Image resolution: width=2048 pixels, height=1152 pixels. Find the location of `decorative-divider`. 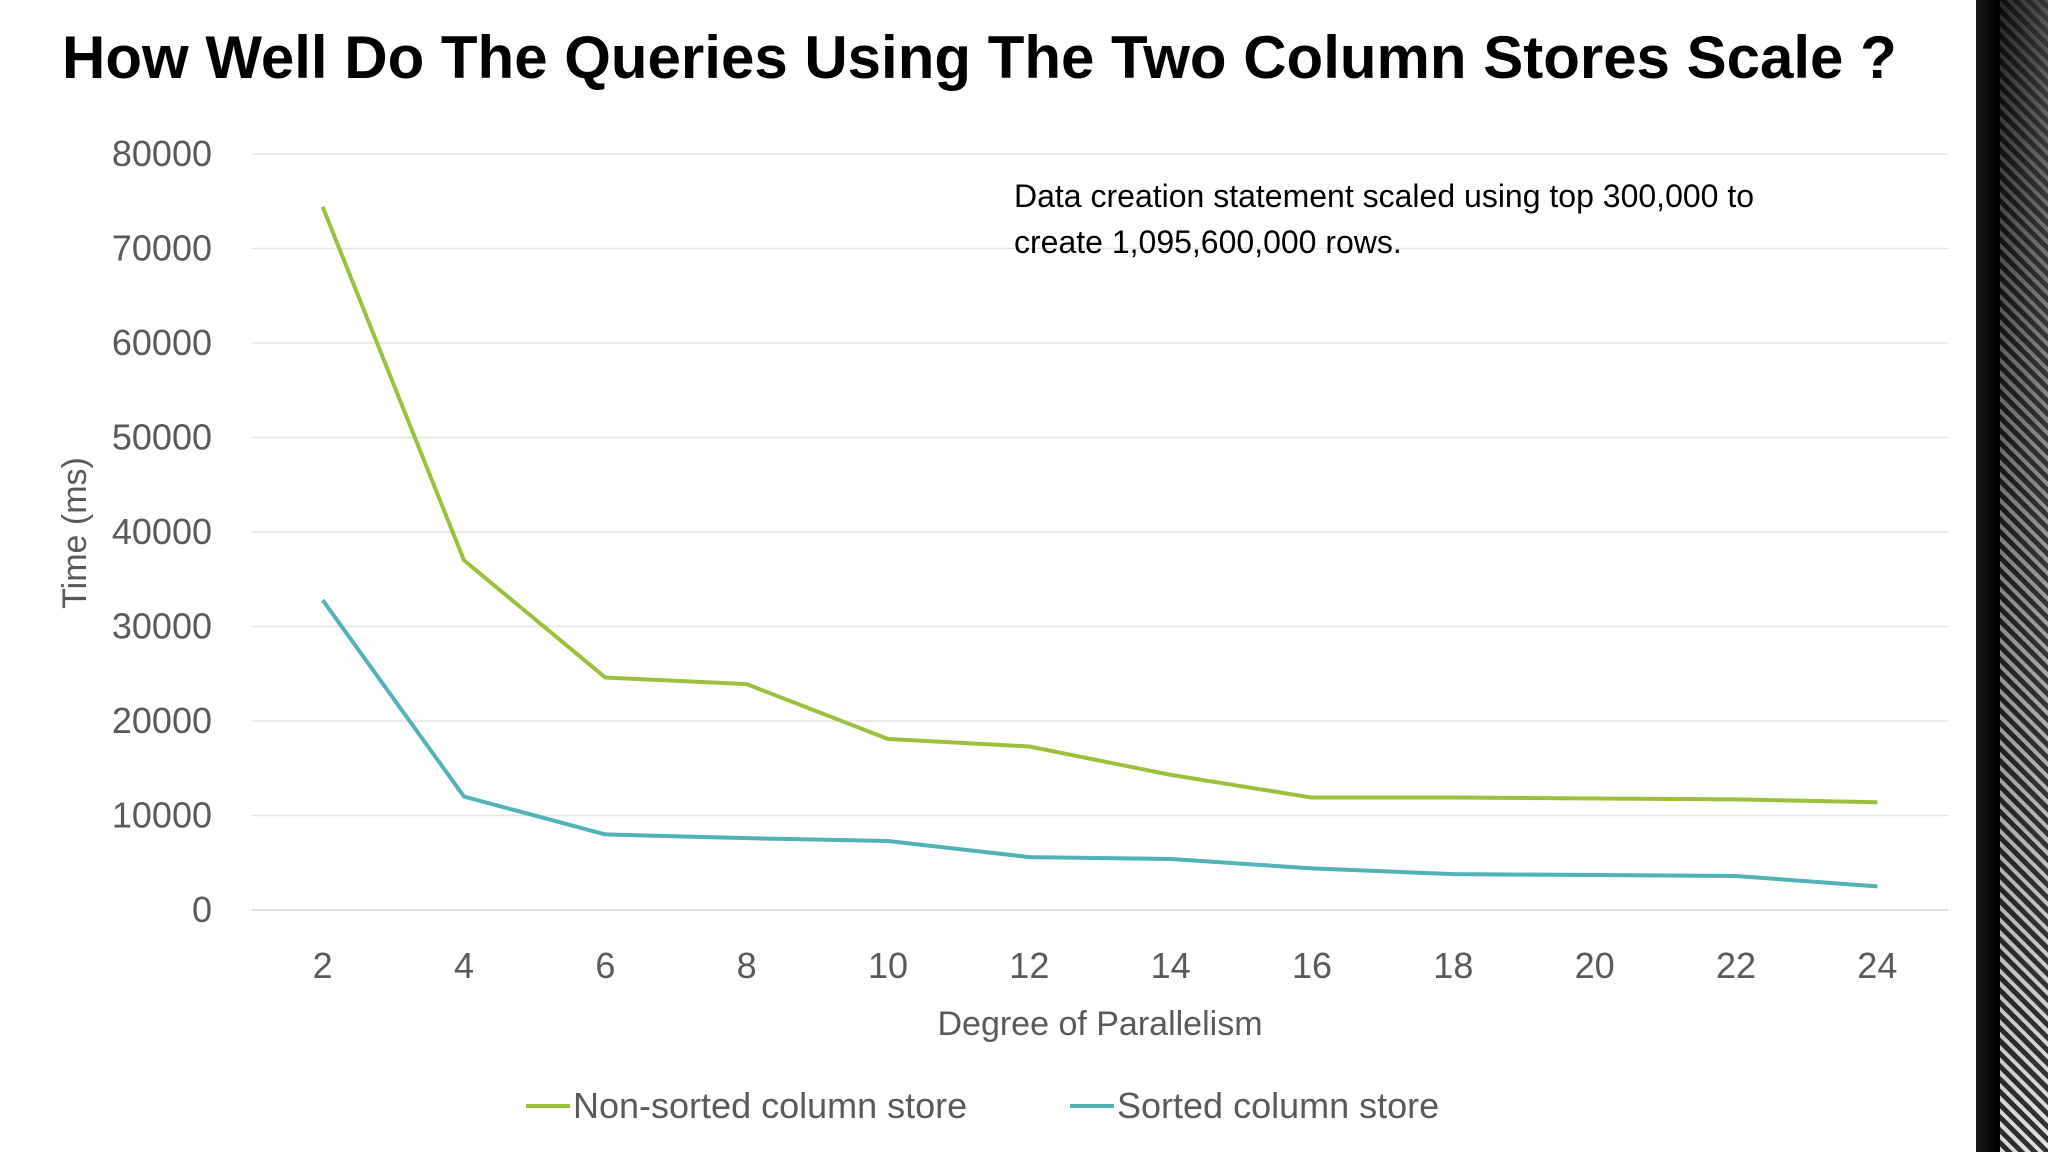

decorative-divider is located at coordinates (1973, 576).